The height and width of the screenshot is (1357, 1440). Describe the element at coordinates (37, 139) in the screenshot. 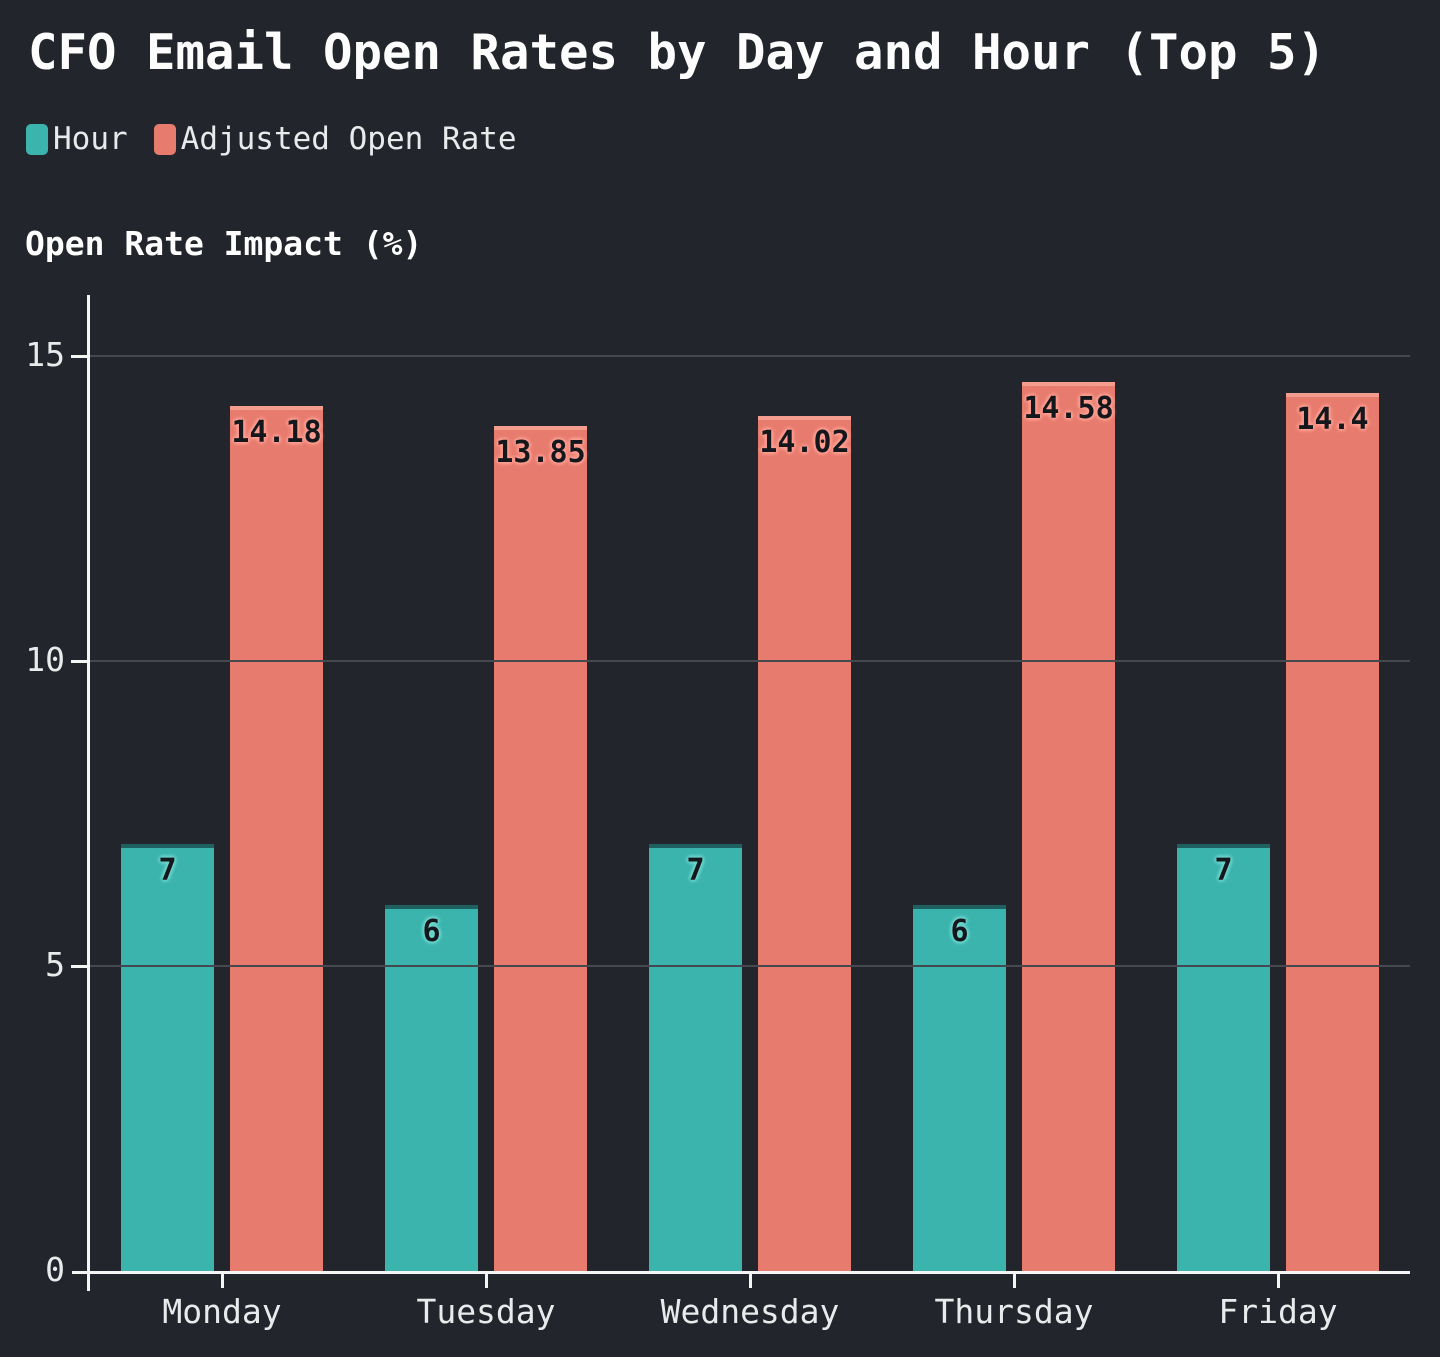

I see `hour-series-swatch-icon` at that location.